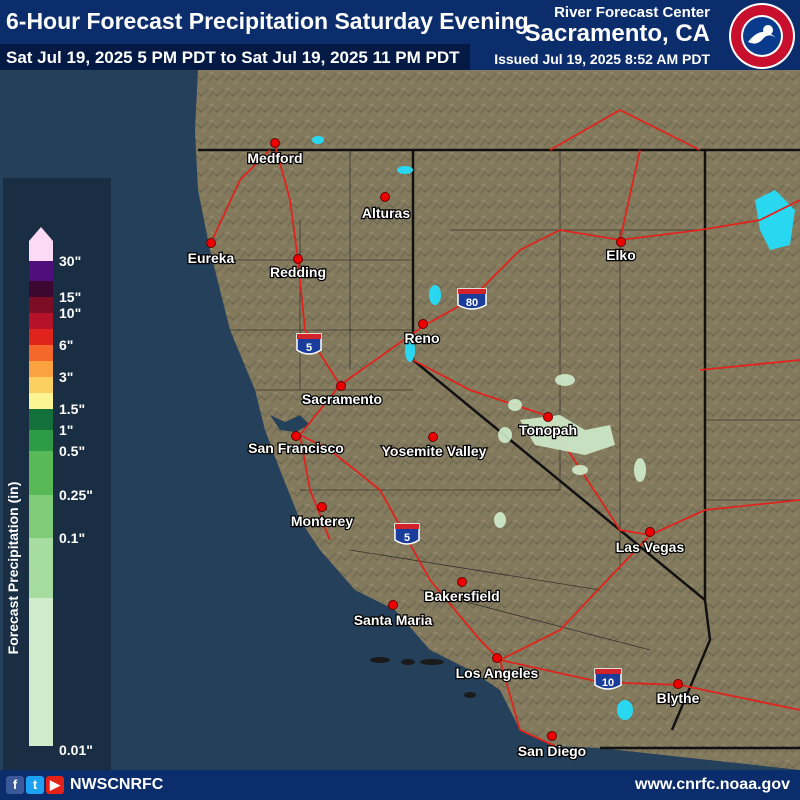 The image size is (800, 800). What do you see at coordinates (342, 399) in the screenshot?
I see `city-label: Sacramento` at bounding box center [342, 399].